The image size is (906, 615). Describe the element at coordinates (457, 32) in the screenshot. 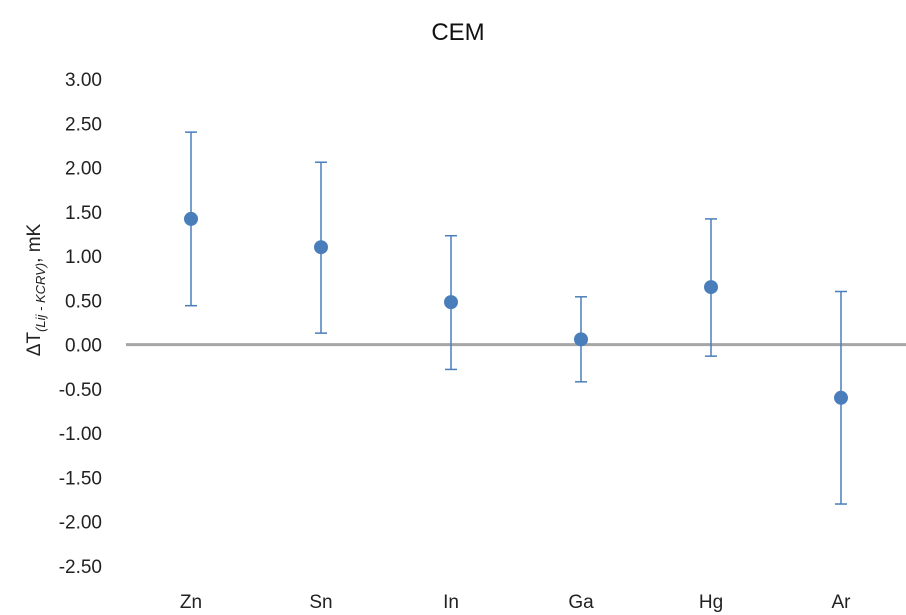

I see `chart-title: CEM` at that location.